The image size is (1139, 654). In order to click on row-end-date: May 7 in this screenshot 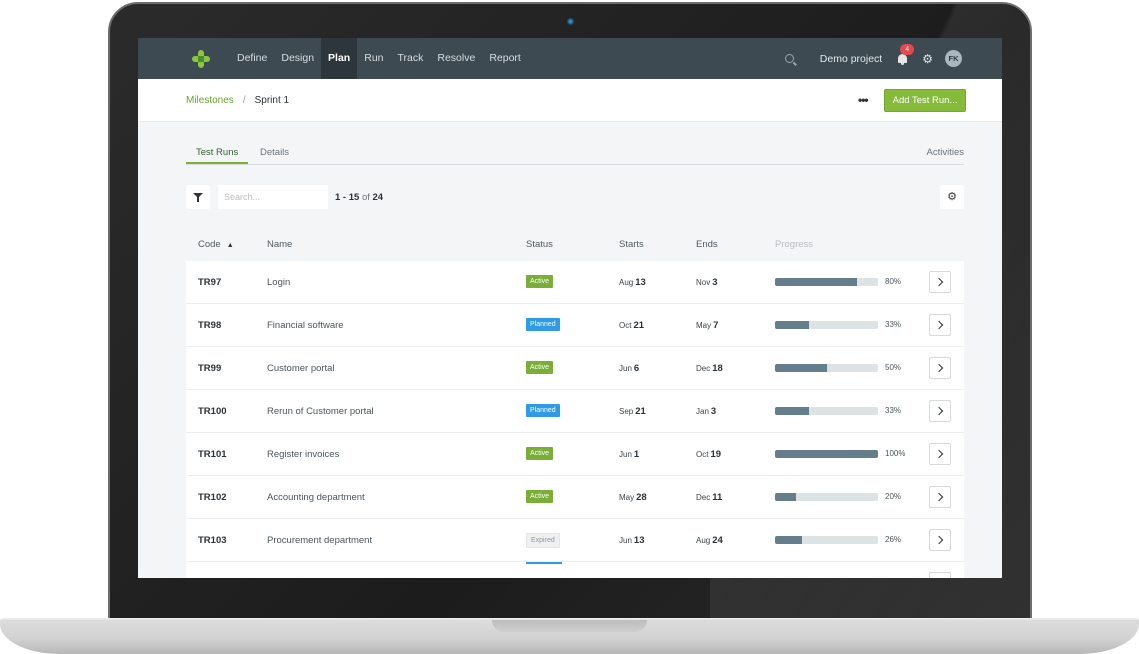, I will do `click(707, 325)`.